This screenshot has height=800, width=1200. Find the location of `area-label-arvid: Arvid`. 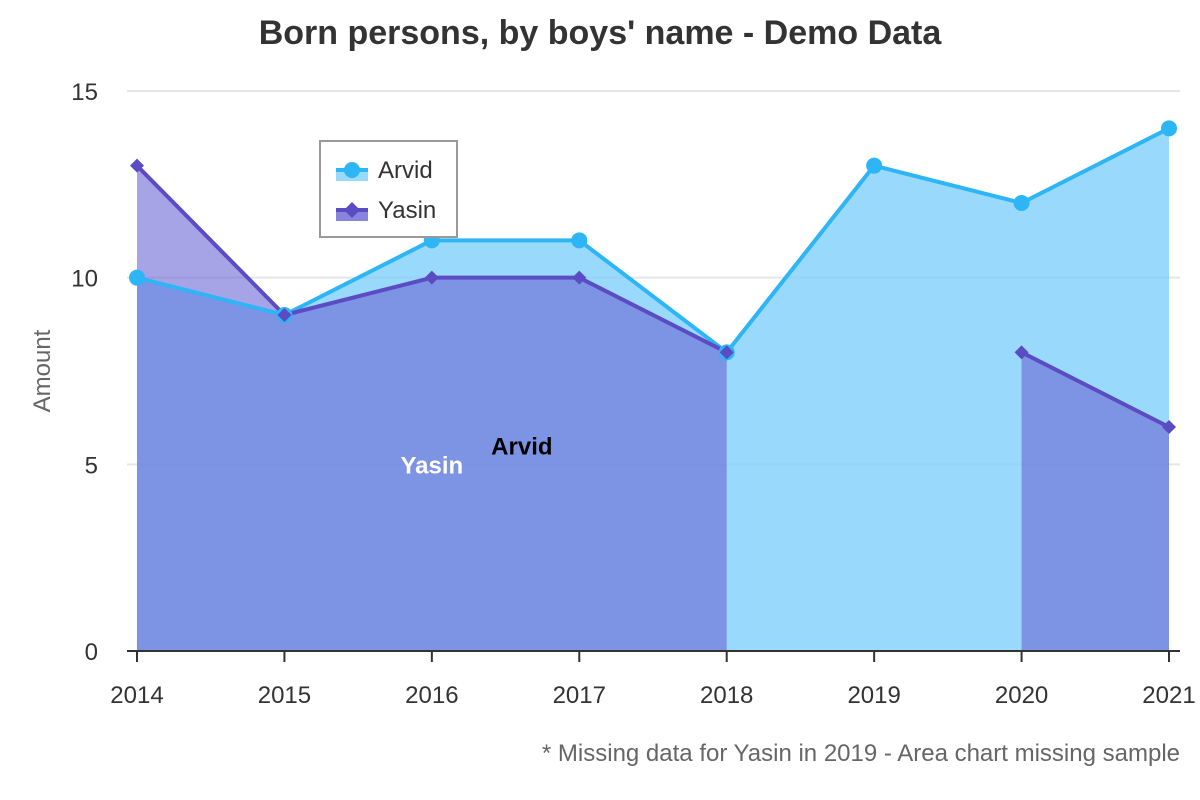

area-label-arvid: Arvid is located at coordinates (521, 447).